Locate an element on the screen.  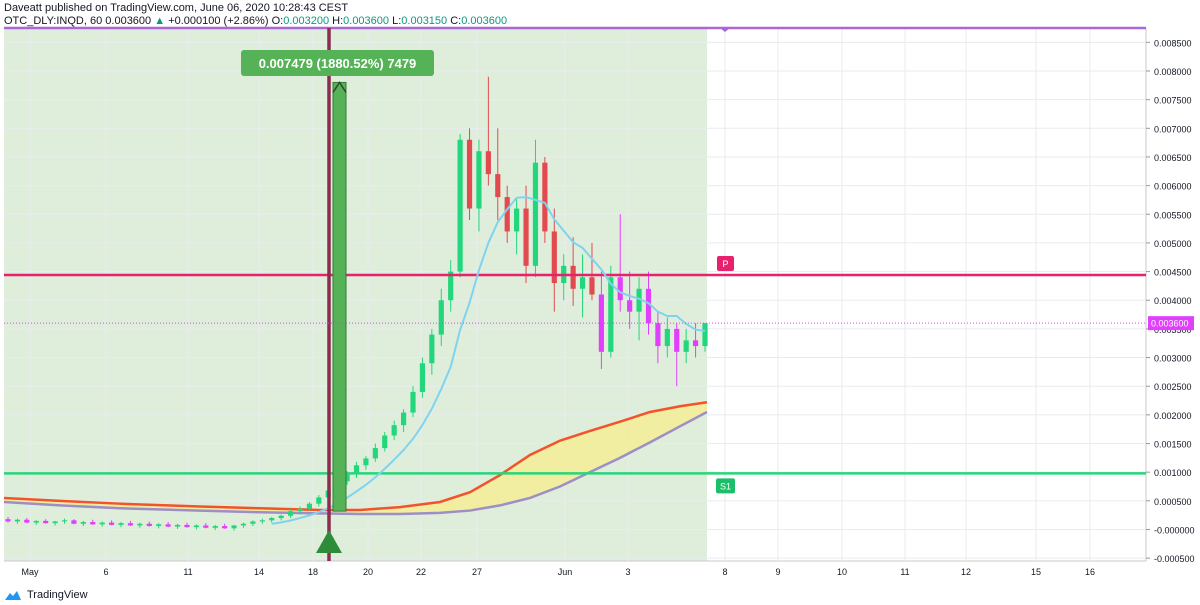
footer: TradingView is located at coordinates (46, 595).